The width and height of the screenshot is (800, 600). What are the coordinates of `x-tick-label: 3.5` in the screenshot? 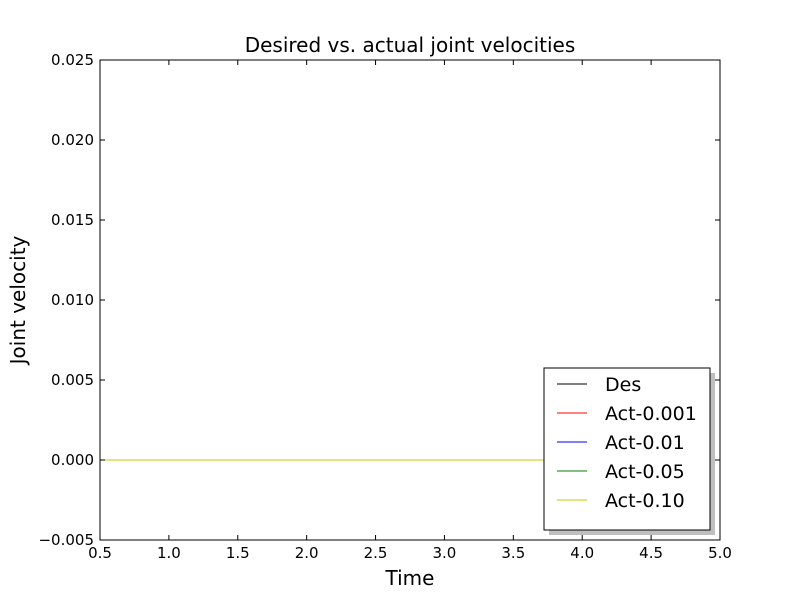 It's located at (513, 553).